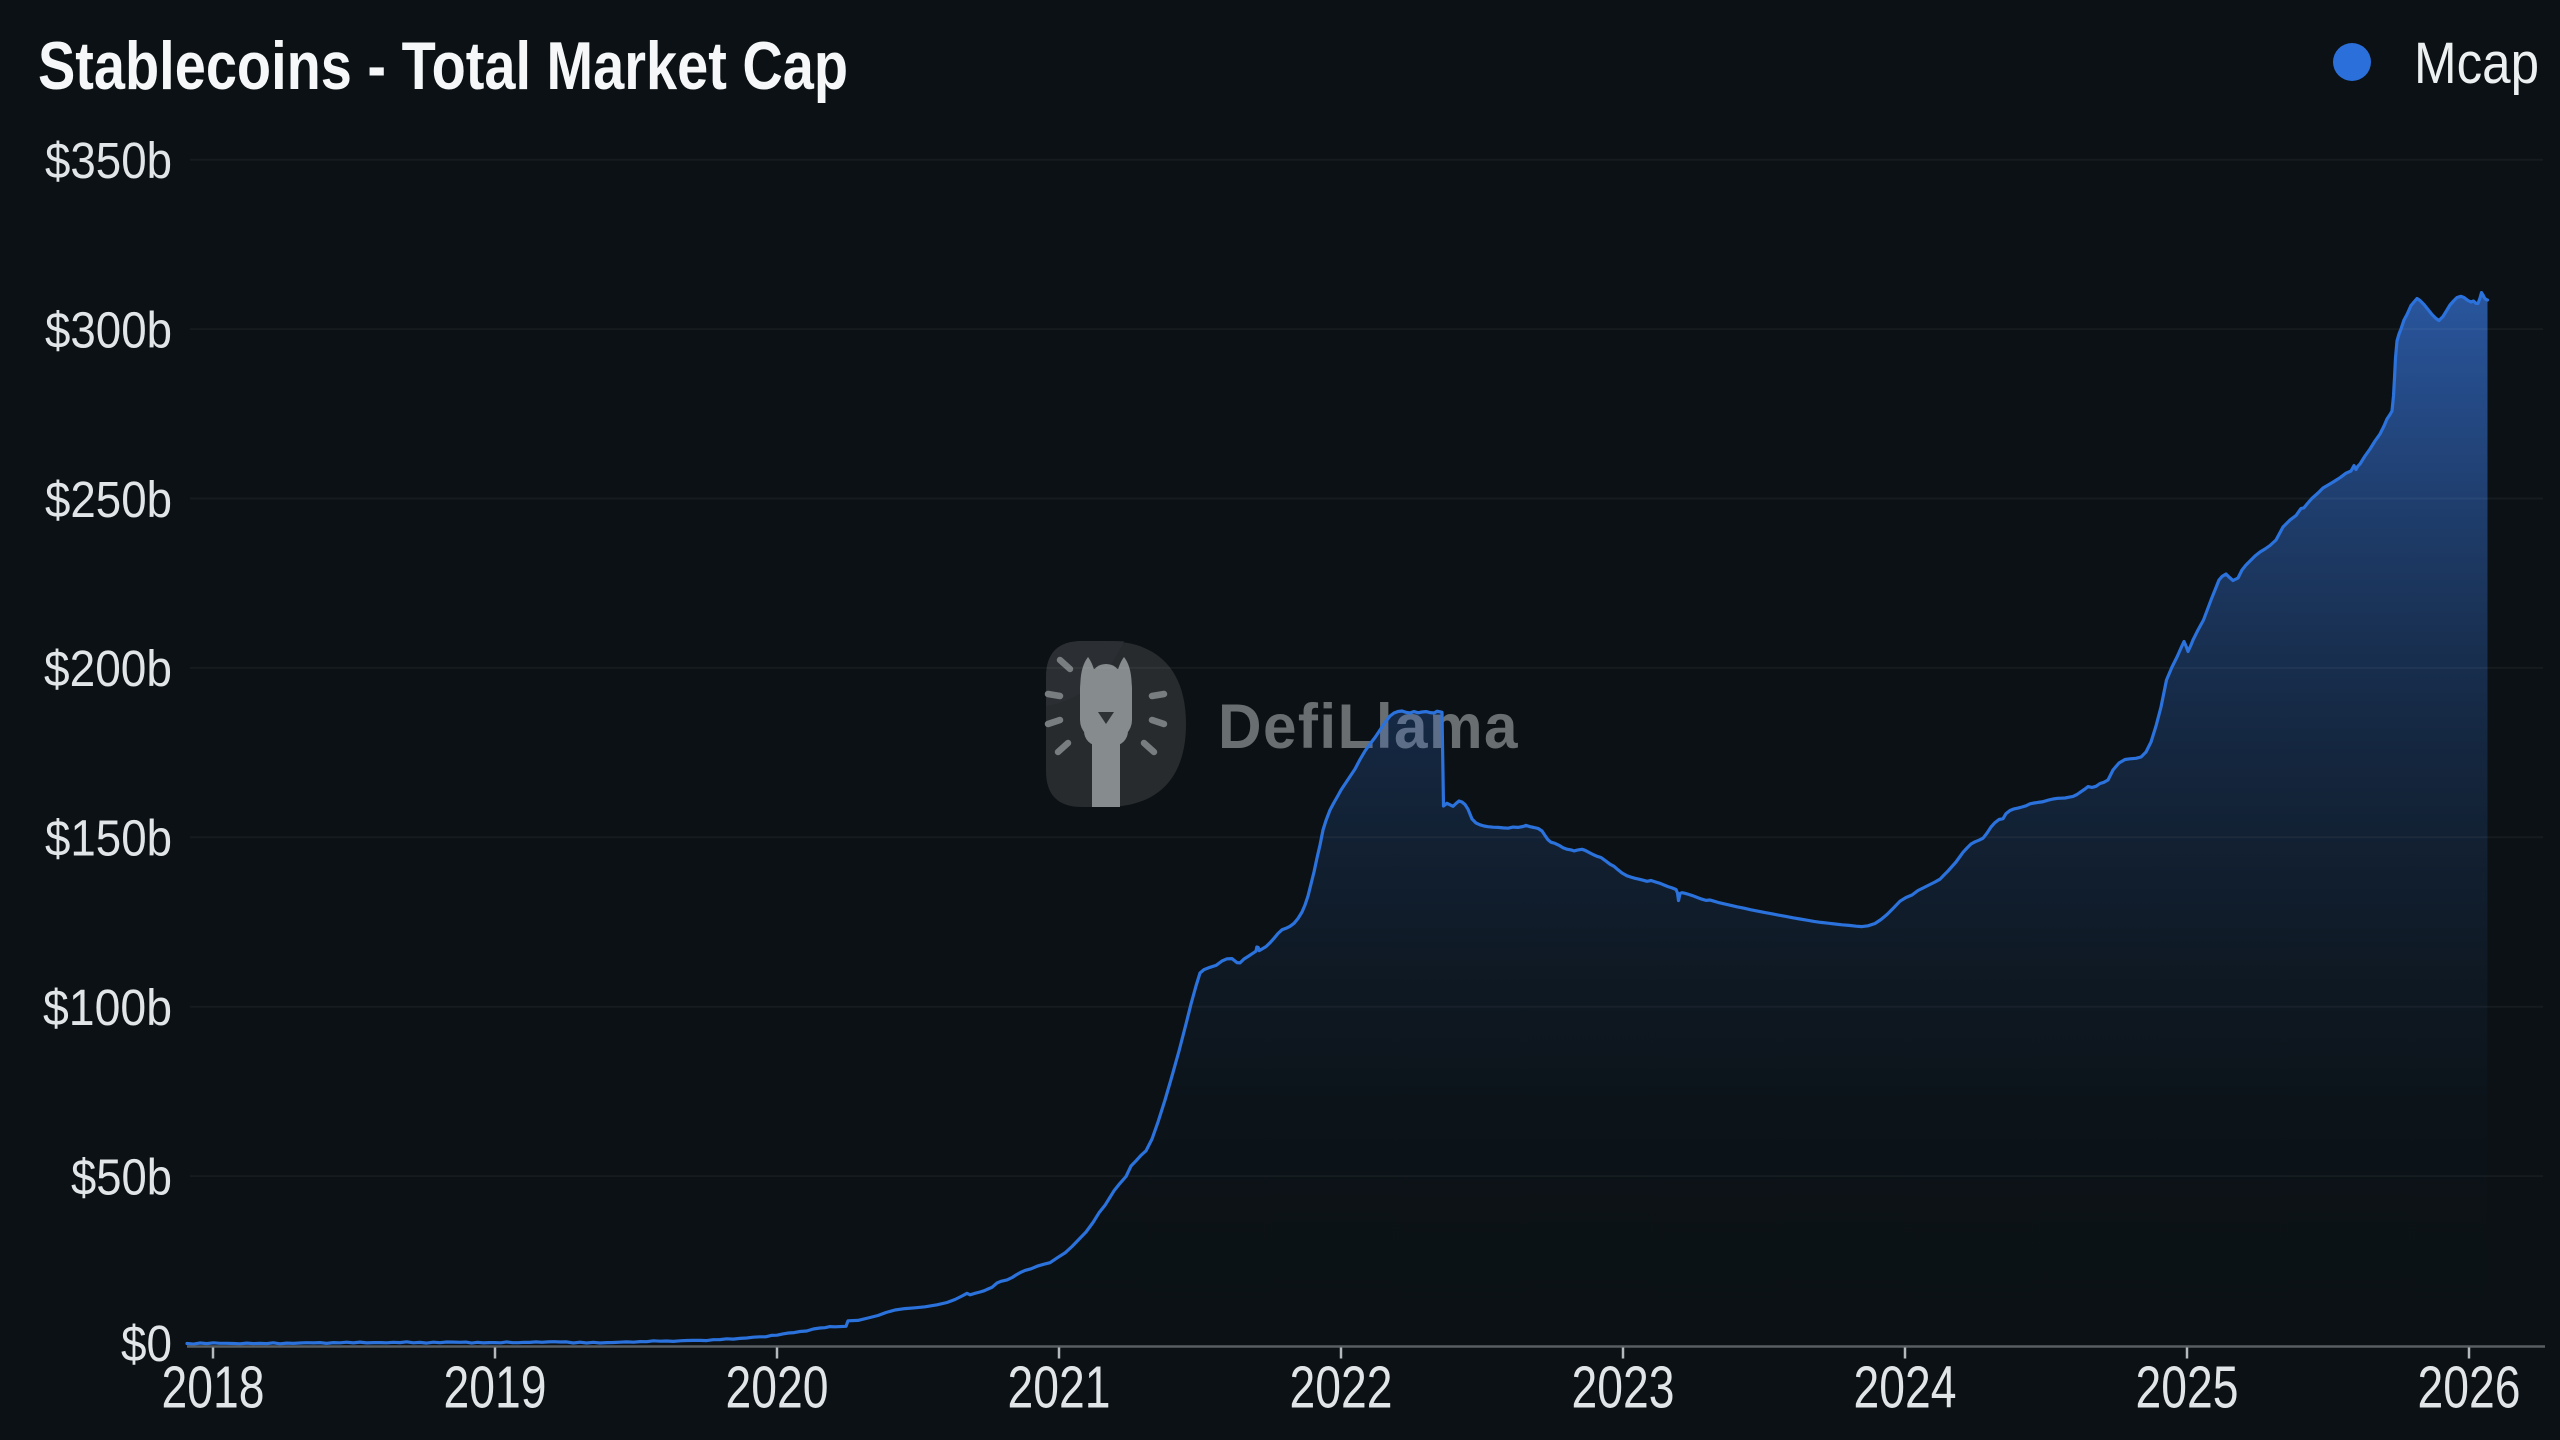 The image size is (2560, 1440). I want to click on svg-text: $50b, so click(121, 1176).